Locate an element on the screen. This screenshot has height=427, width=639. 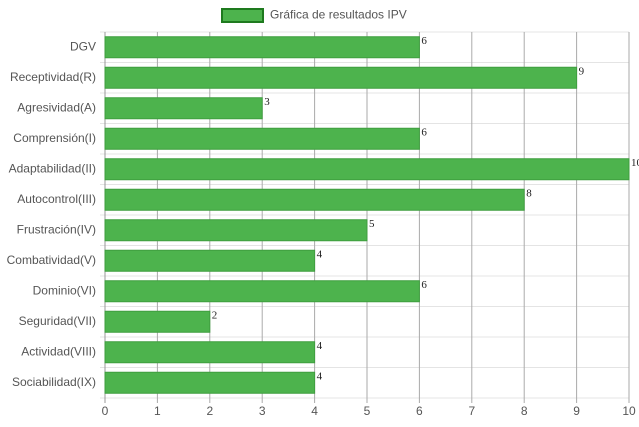
value-label: 10 is located at coordinates (635, 163).